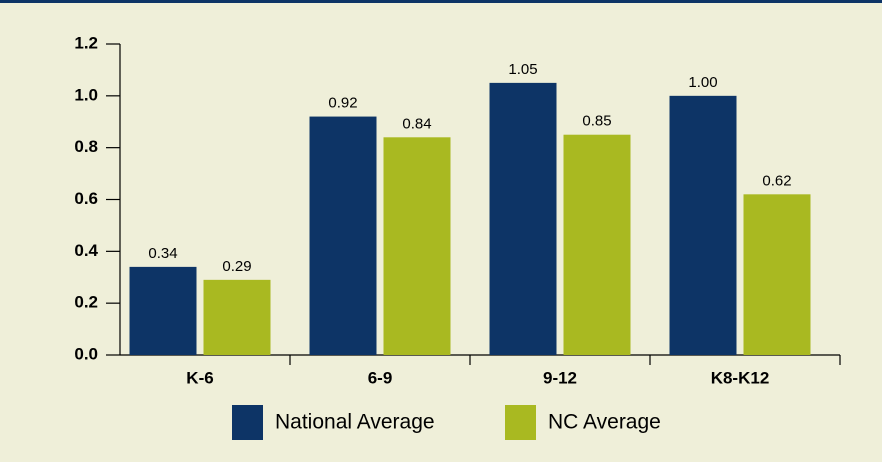 Image resolution: width=882 pixels, height=462 pixels. Describe the element at coordinates (441, 1) in the screenshot. I see `top-rule` at that location.